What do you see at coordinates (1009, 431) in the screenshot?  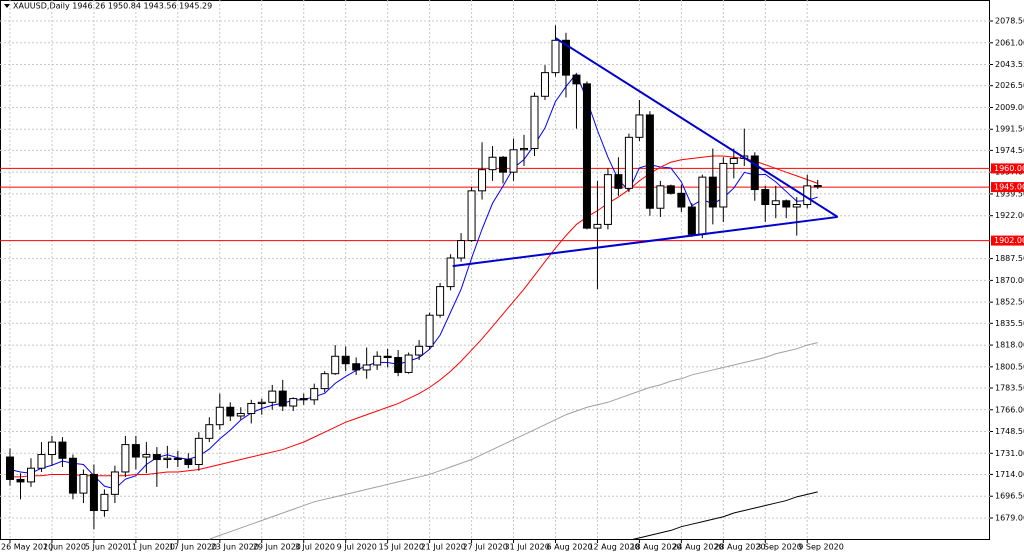 I see `y-tick-label: 1748.50` at bounding box center [1009, 431].